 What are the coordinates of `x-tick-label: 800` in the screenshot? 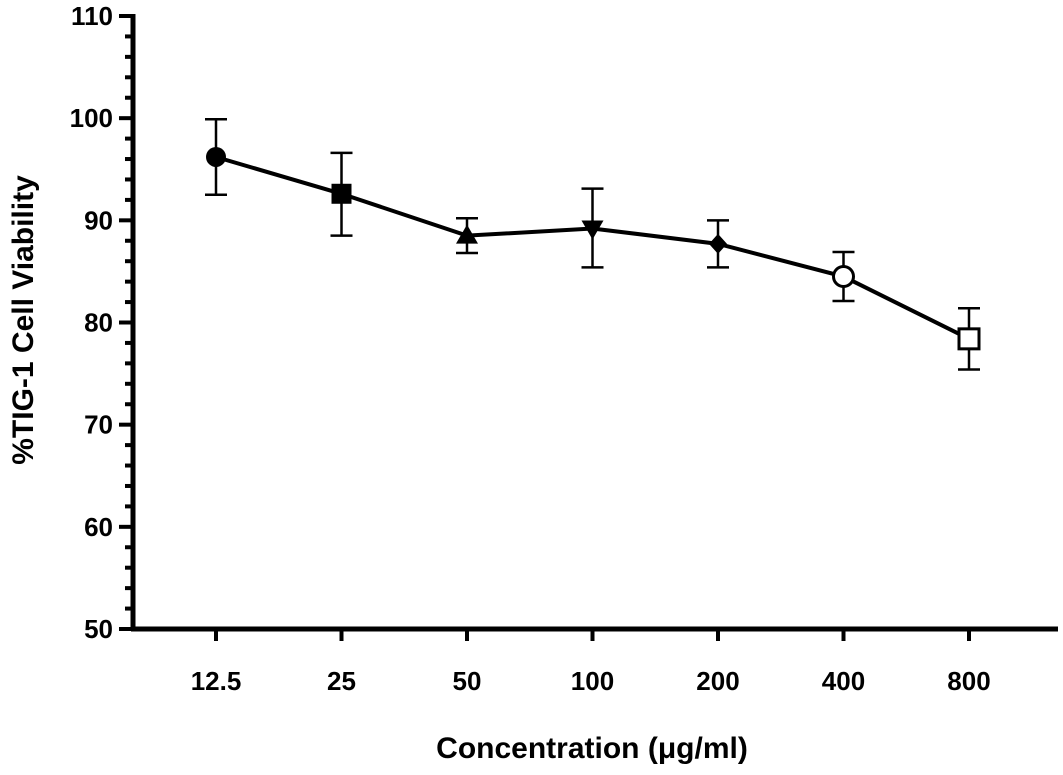 It's located at (968, 681).